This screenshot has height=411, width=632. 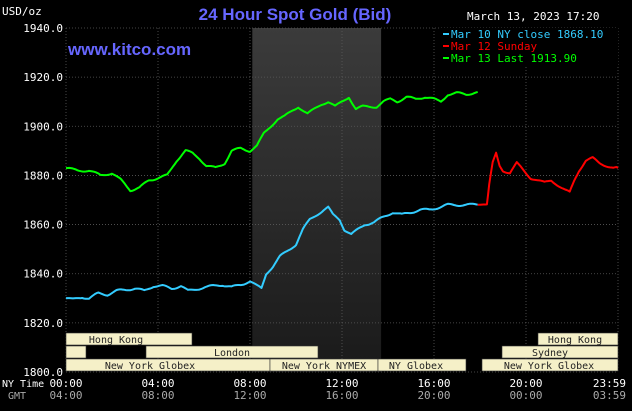 What do you see at coordinates (43, 225) in the screenshot?
I see `y-tick-label: 1860.0` at bounding box center [43, 225].